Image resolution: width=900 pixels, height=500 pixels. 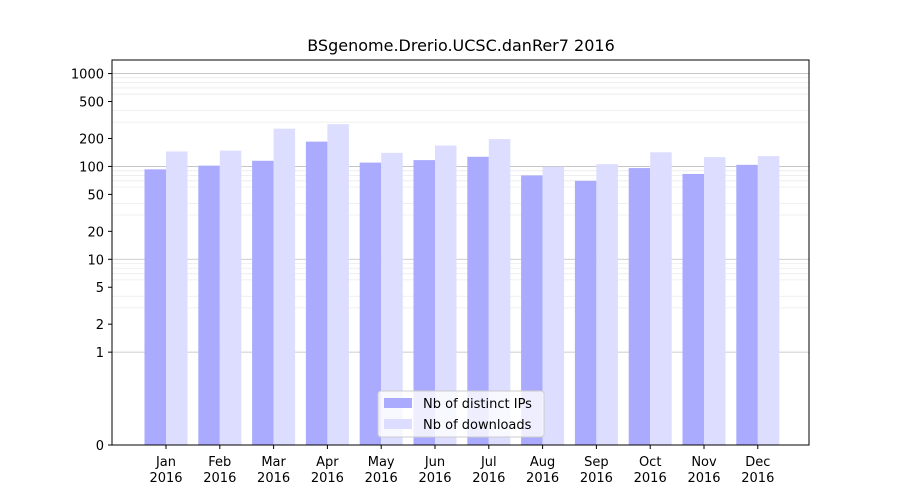 I want to click on x-tick-label-month: Jan, so click(x=165, y=462).